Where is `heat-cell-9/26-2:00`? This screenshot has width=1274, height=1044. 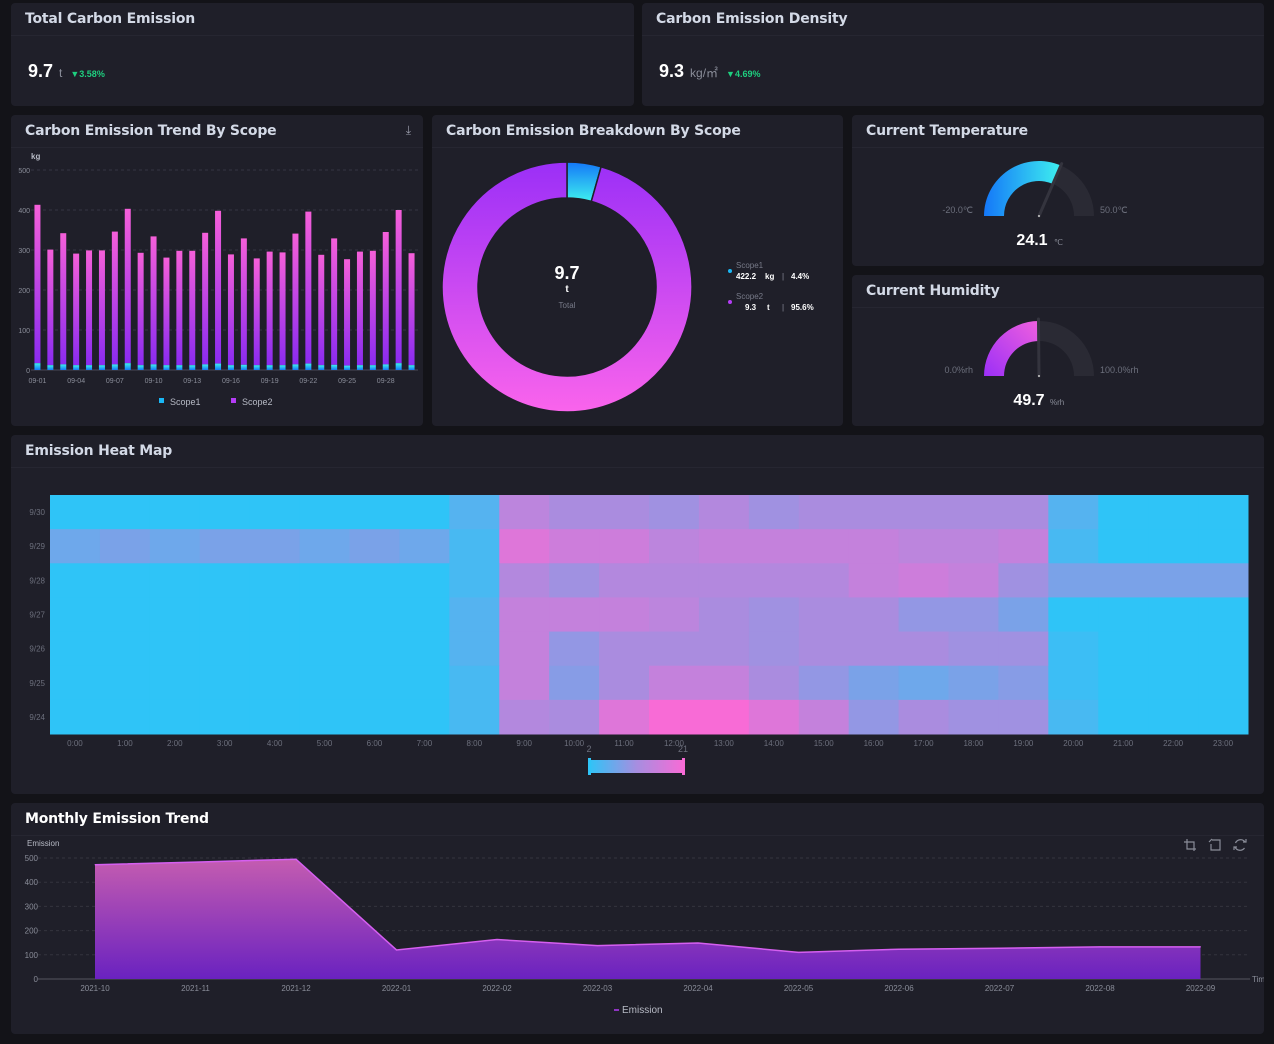
heat-cell-9/26-2:00 is located at coordinates (175, 649).